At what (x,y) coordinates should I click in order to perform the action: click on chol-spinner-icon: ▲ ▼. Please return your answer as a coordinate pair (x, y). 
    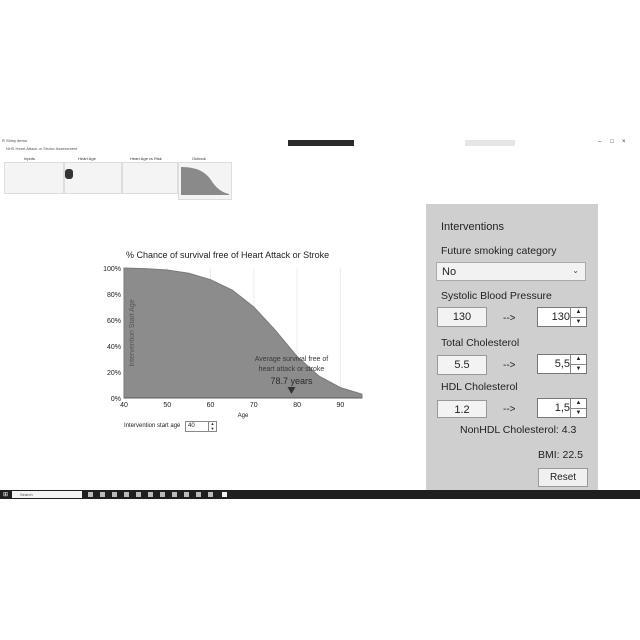
    Looking at the image, I should click on (578, 364).